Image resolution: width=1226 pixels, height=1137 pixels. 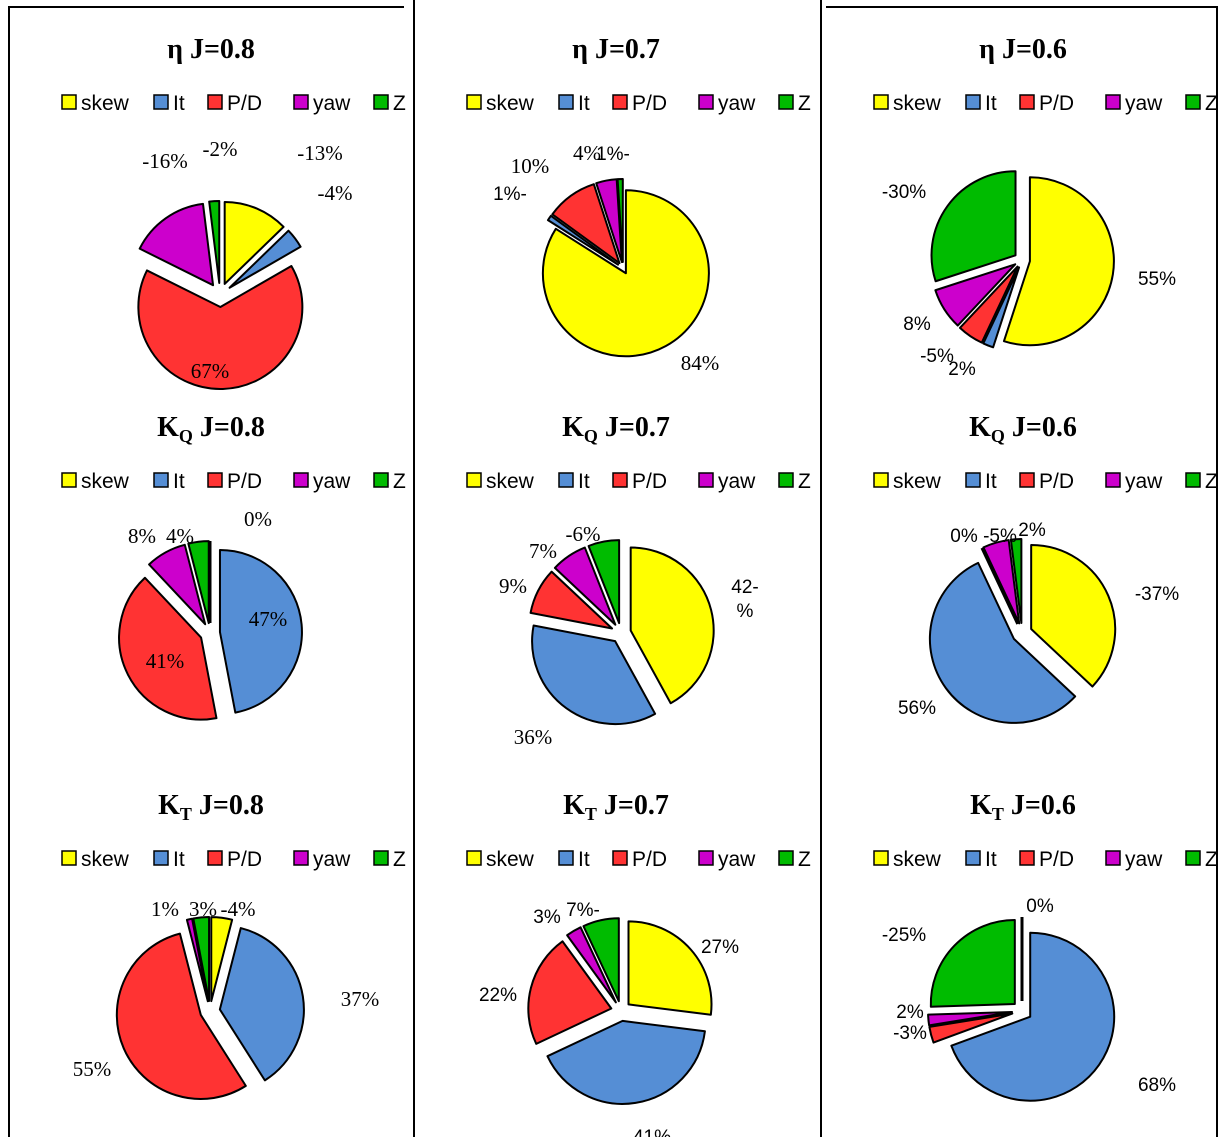 I want to click on data-label-skew: -4%, so click(x=238, y=909).